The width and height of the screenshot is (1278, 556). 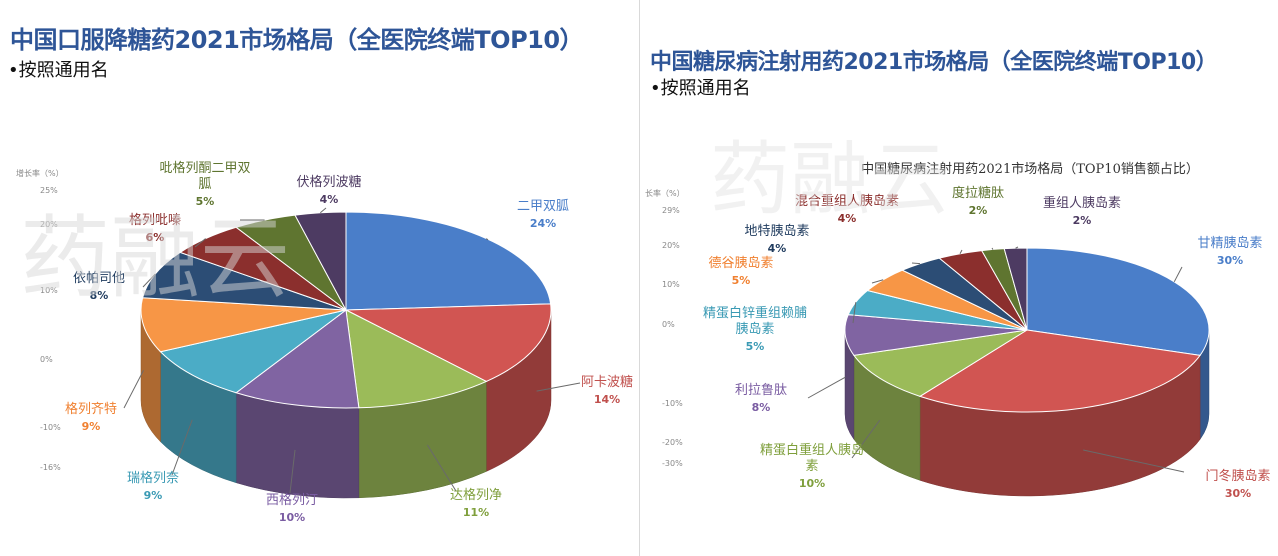 I want to click on slice-name-label: 伏格列波糖, so click(x=328, y=182).